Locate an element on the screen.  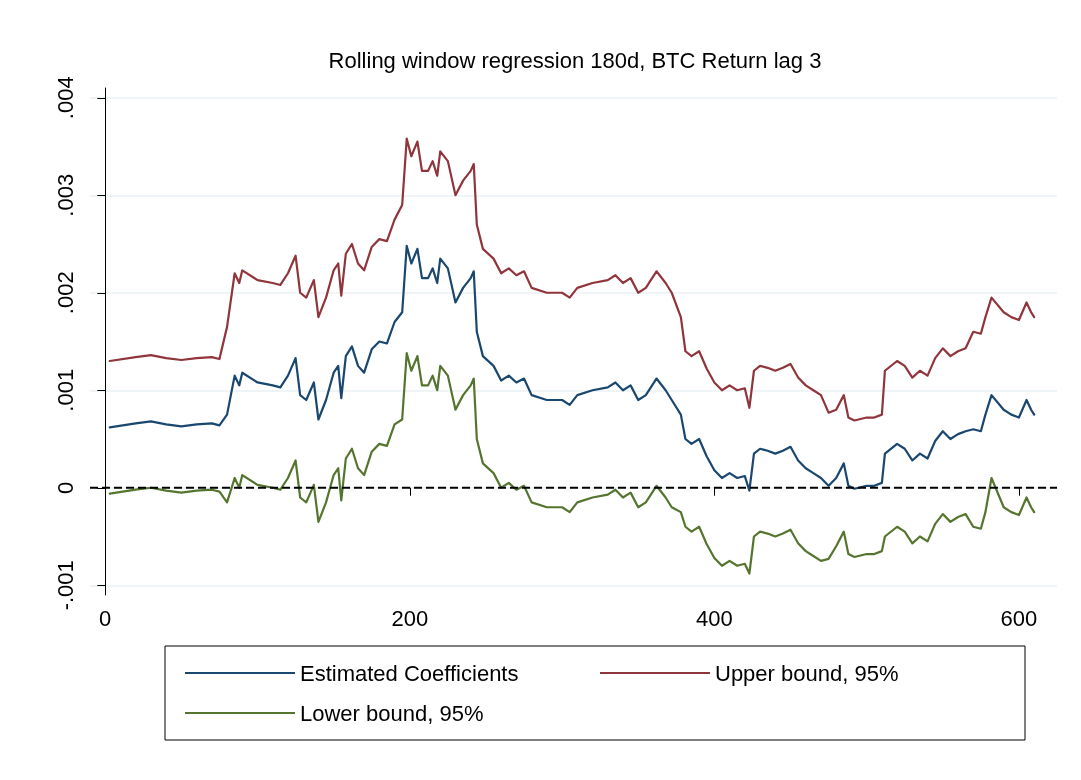
x-tick-label: 400 is located at coordinates (714, 618).